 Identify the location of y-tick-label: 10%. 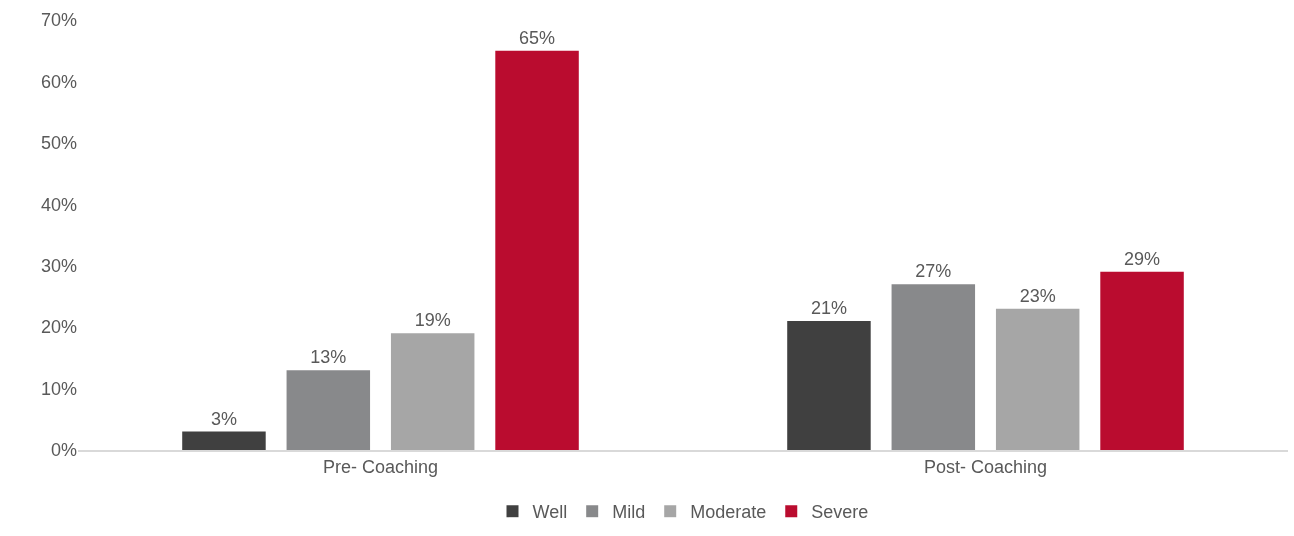
(58, 388).